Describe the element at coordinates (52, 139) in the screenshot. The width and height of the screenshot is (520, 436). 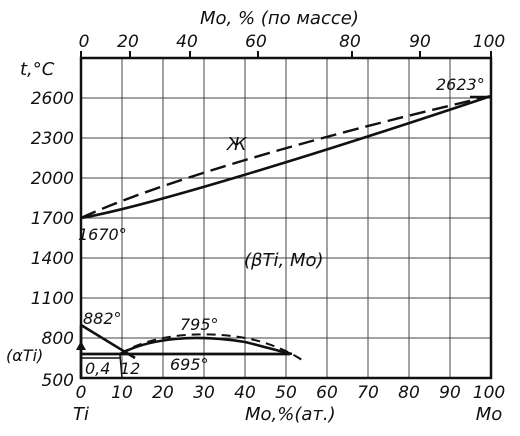
I see `y-tick: 2300` at that location.